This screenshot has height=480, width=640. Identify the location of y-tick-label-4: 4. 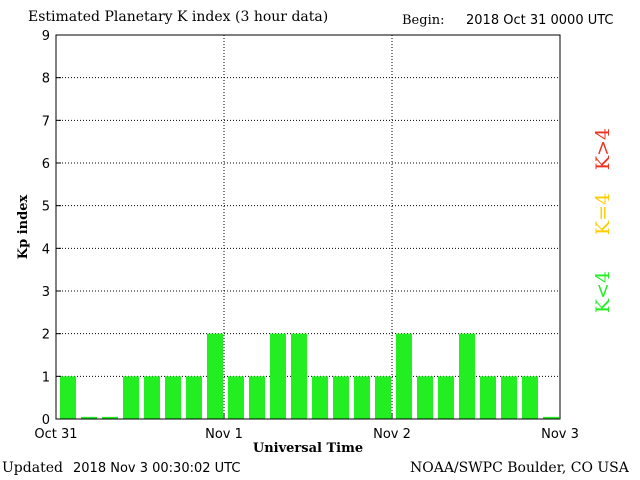
(46, 249).